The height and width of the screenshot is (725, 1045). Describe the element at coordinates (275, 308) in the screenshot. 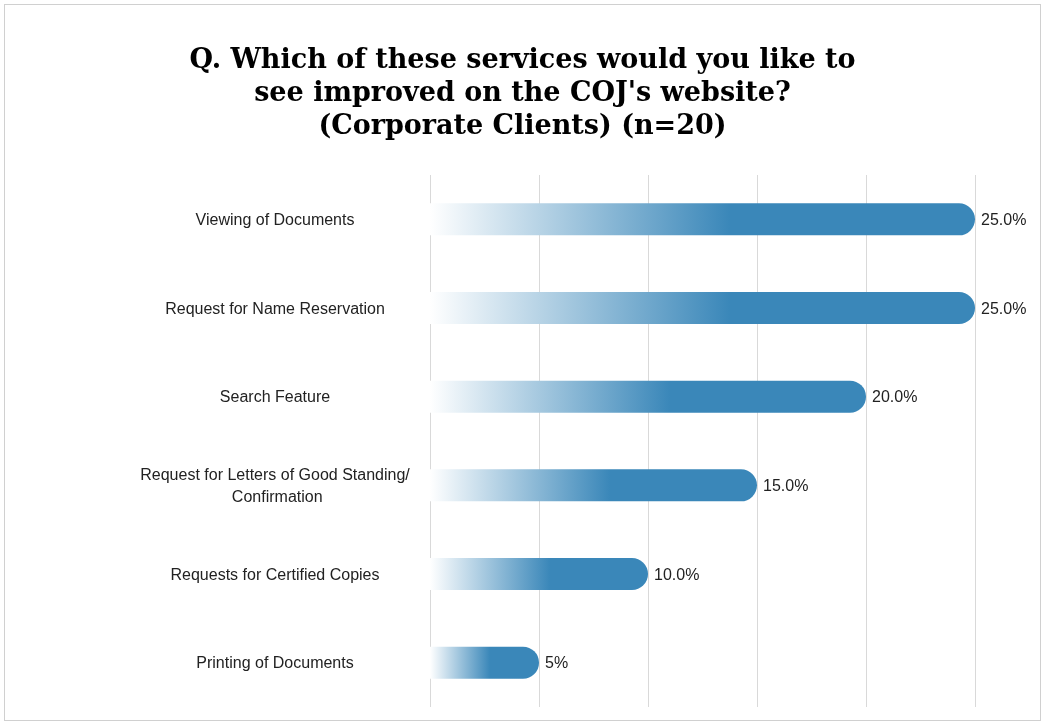

I see `y-tick-label: Request for Name Reservation` at that location.